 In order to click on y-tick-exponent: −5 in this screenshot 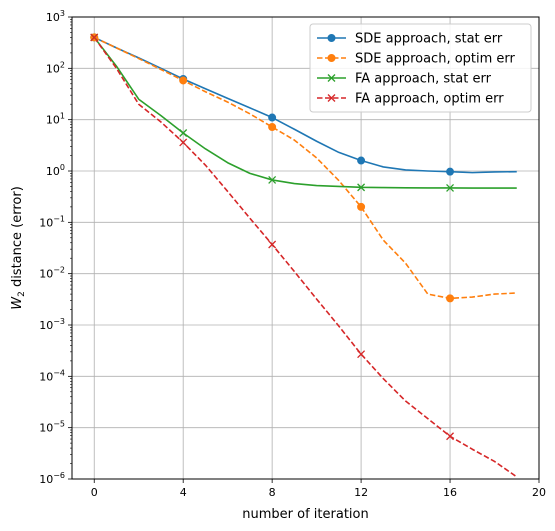, I will do `click(59, 424)`.